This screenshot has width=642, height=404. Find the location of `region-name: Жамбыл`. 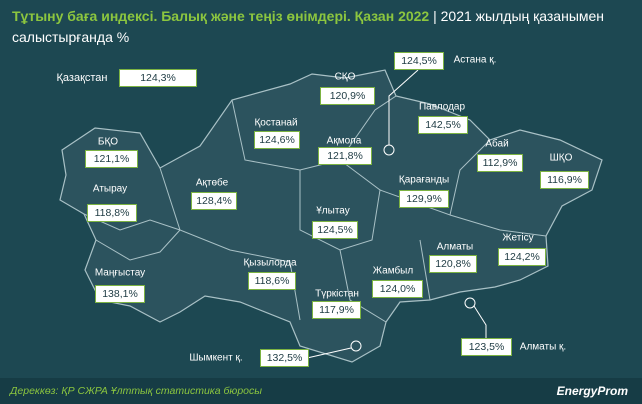

region-name: Жамбыл is located at coordinates (393, 271).